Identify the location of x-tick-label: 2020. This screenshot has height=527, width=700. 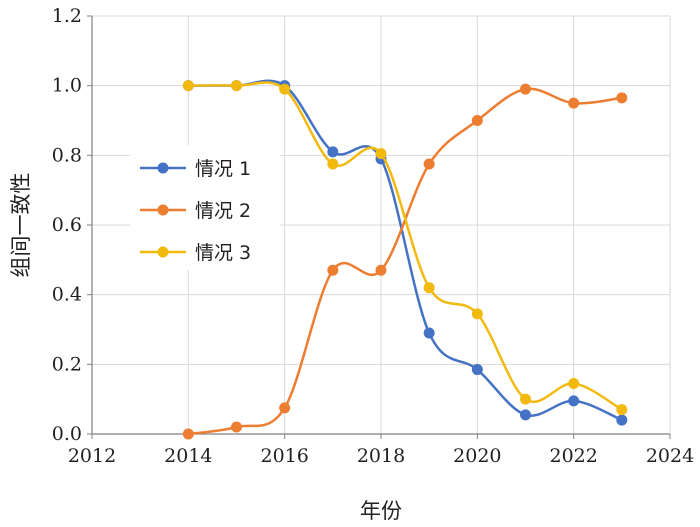
(477, 456).